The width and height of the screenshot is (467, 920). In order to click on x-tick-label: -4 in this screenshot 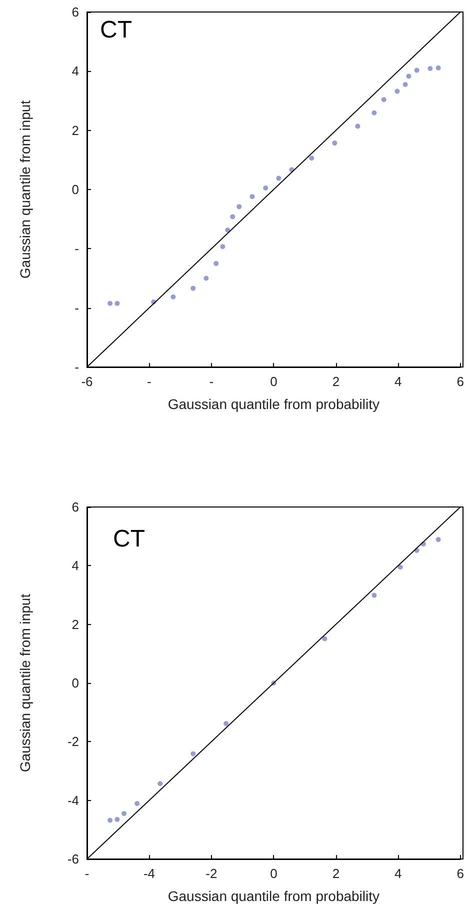, I will do `click(149, 873)`.